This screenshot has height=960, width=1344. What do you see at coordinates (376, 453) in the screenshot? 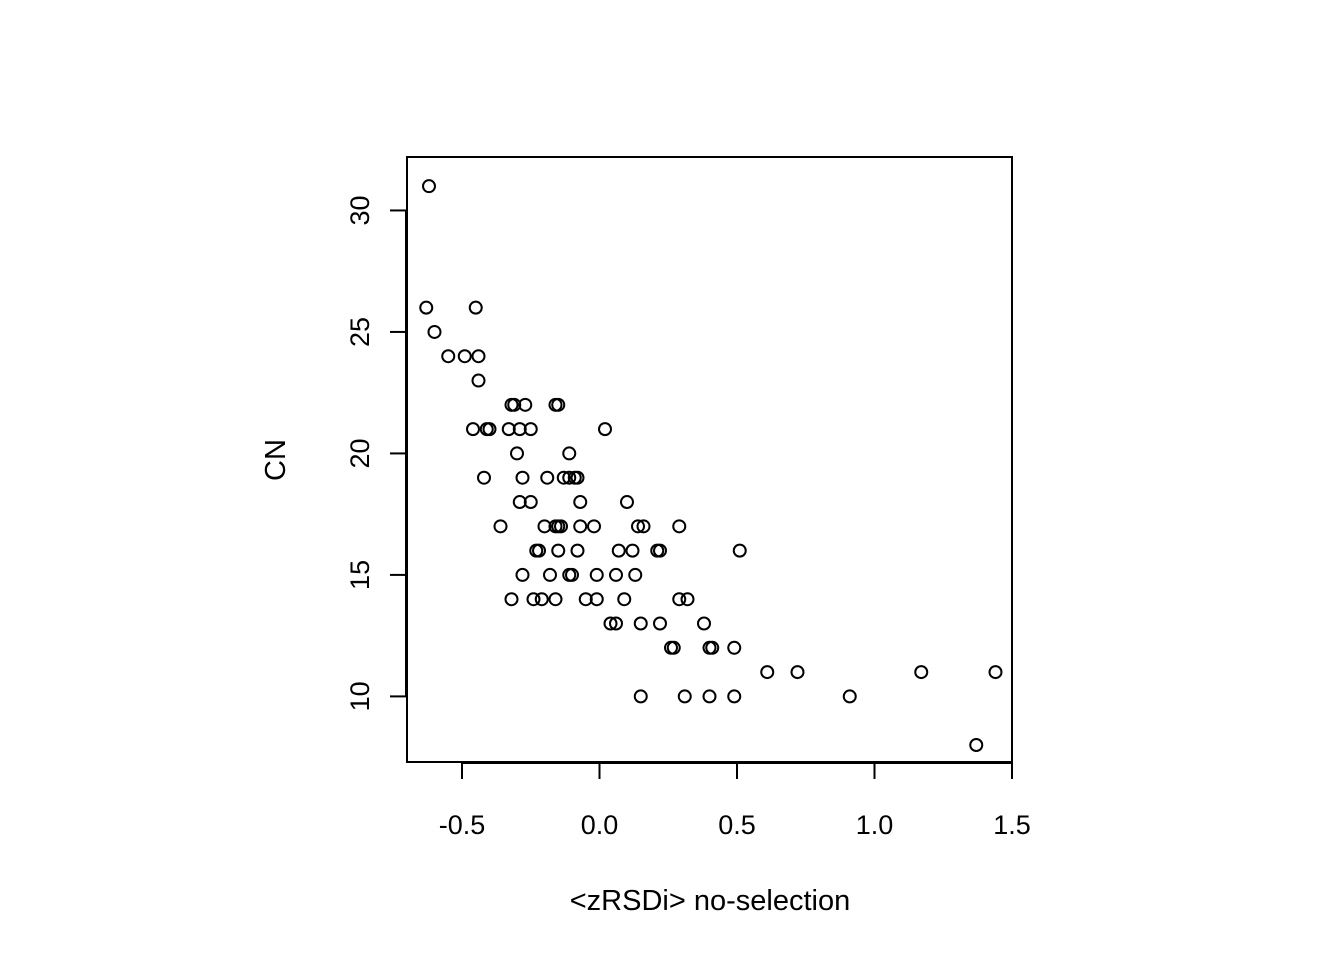
I see `y-axis: 10 15 20 25 30` at bounding box center [376, 453].